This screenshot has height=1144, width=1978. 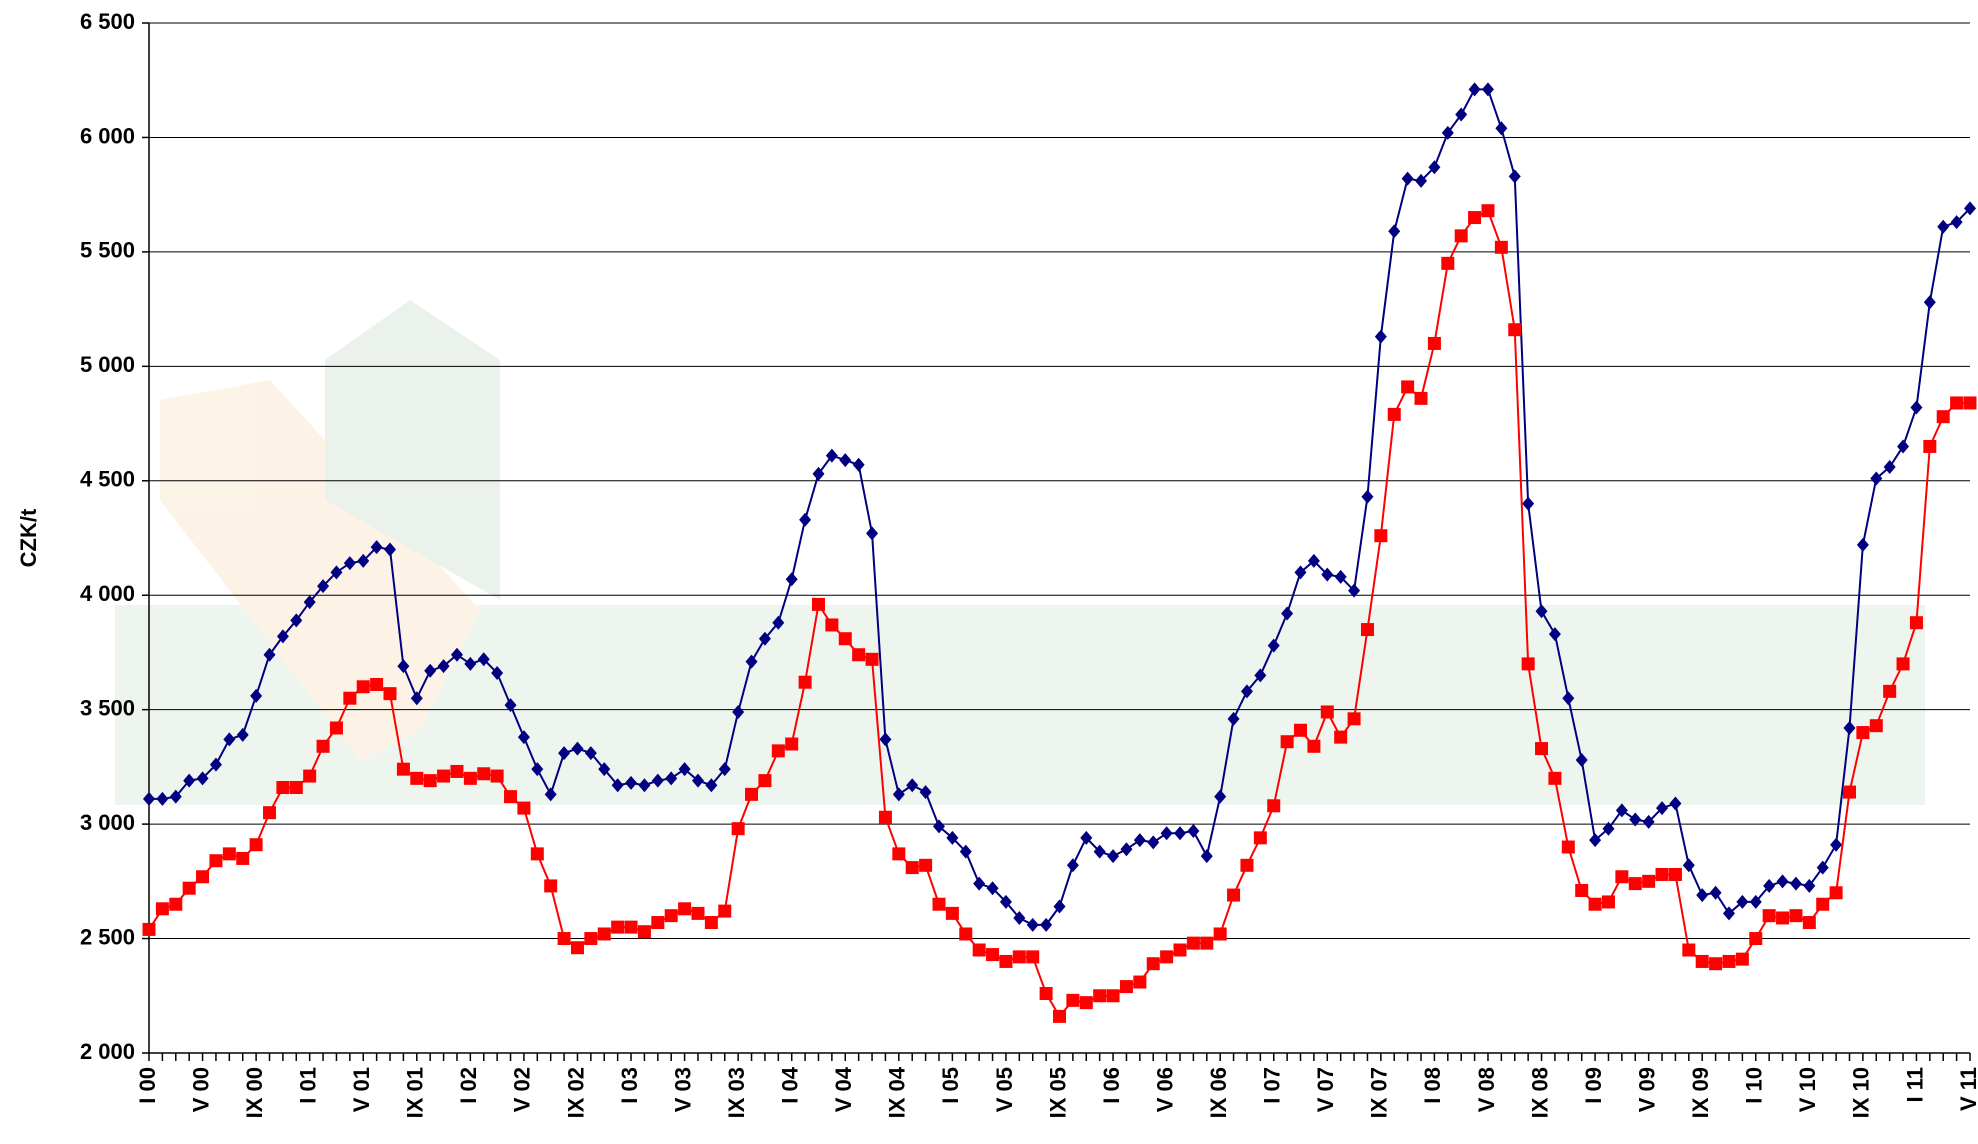 I want to click on y-tick-label: 5 000, so click(x=107, y=364).